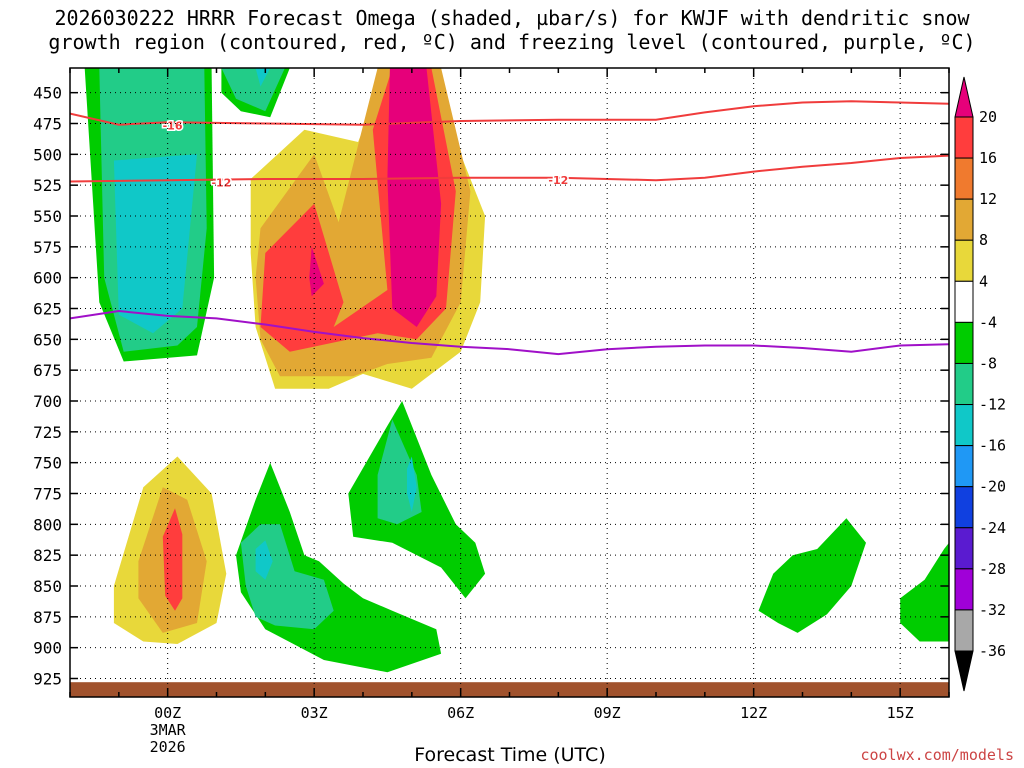 The image size is (1024, 768). What do you see at coordinates (47, 370) in the screenshot?
I see `y-tick-label-9: 675` at bounding box center [47, 370].